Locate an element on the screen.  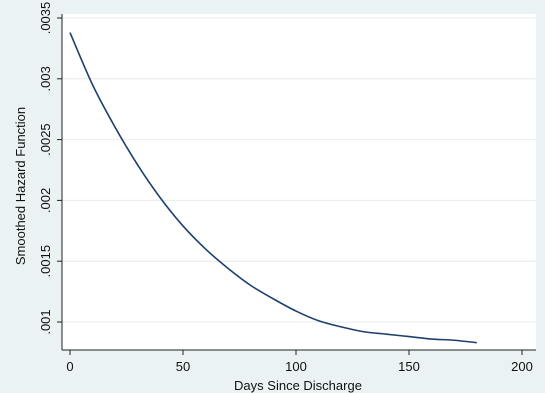
x-axis-title: Days Since Discharge is located at coordinates (298, 385).